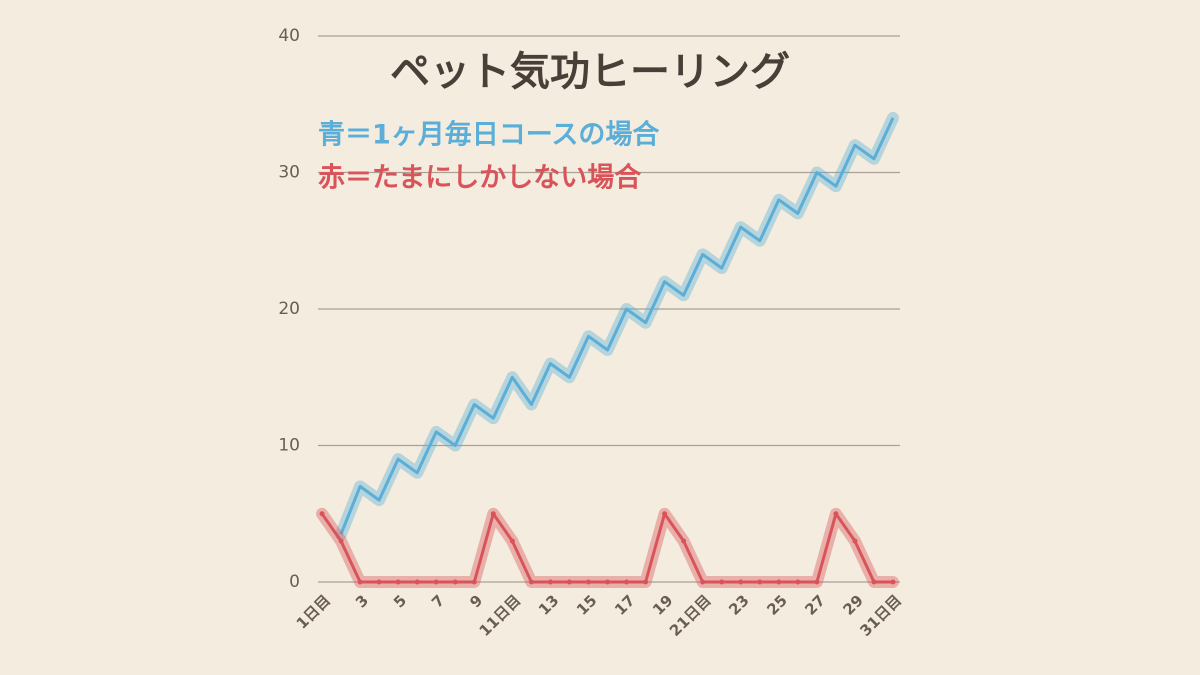 The image size is (1200, 675). What do you see at coordinates (289, 173) in the screenshot?
I see `y-tick-label: 30` at bounding box center [289, 173].